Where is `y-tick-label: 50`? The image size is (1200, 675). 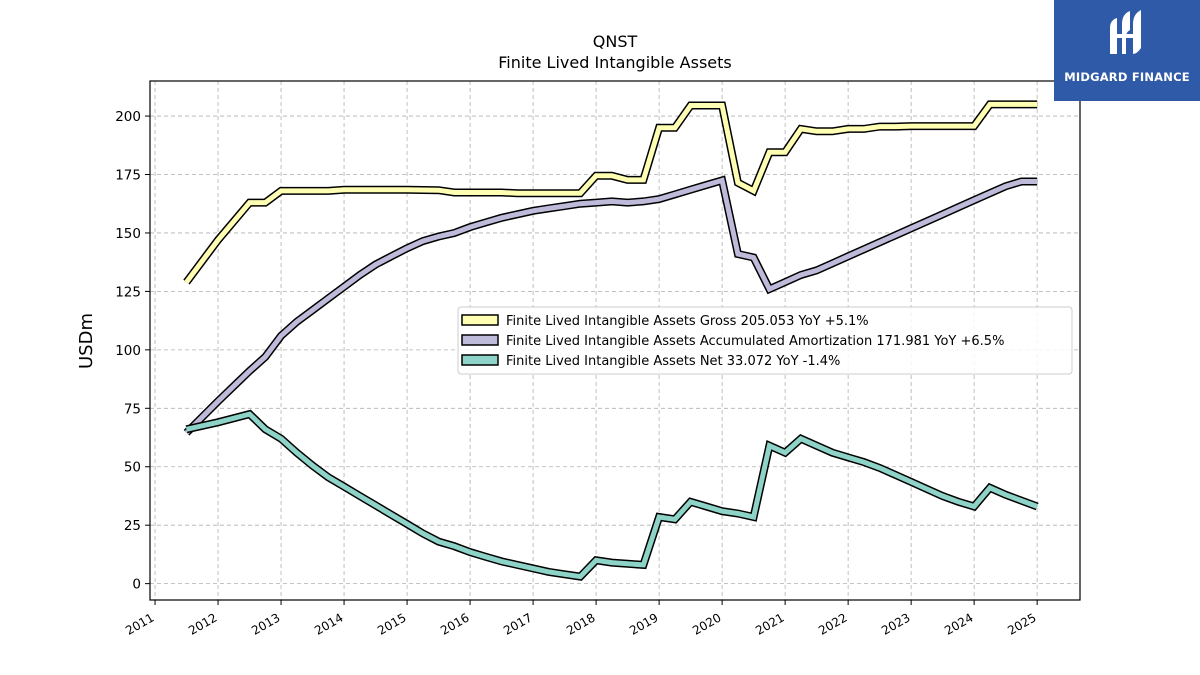
y-tick-label: 50 is located at coordinates (132, 468).